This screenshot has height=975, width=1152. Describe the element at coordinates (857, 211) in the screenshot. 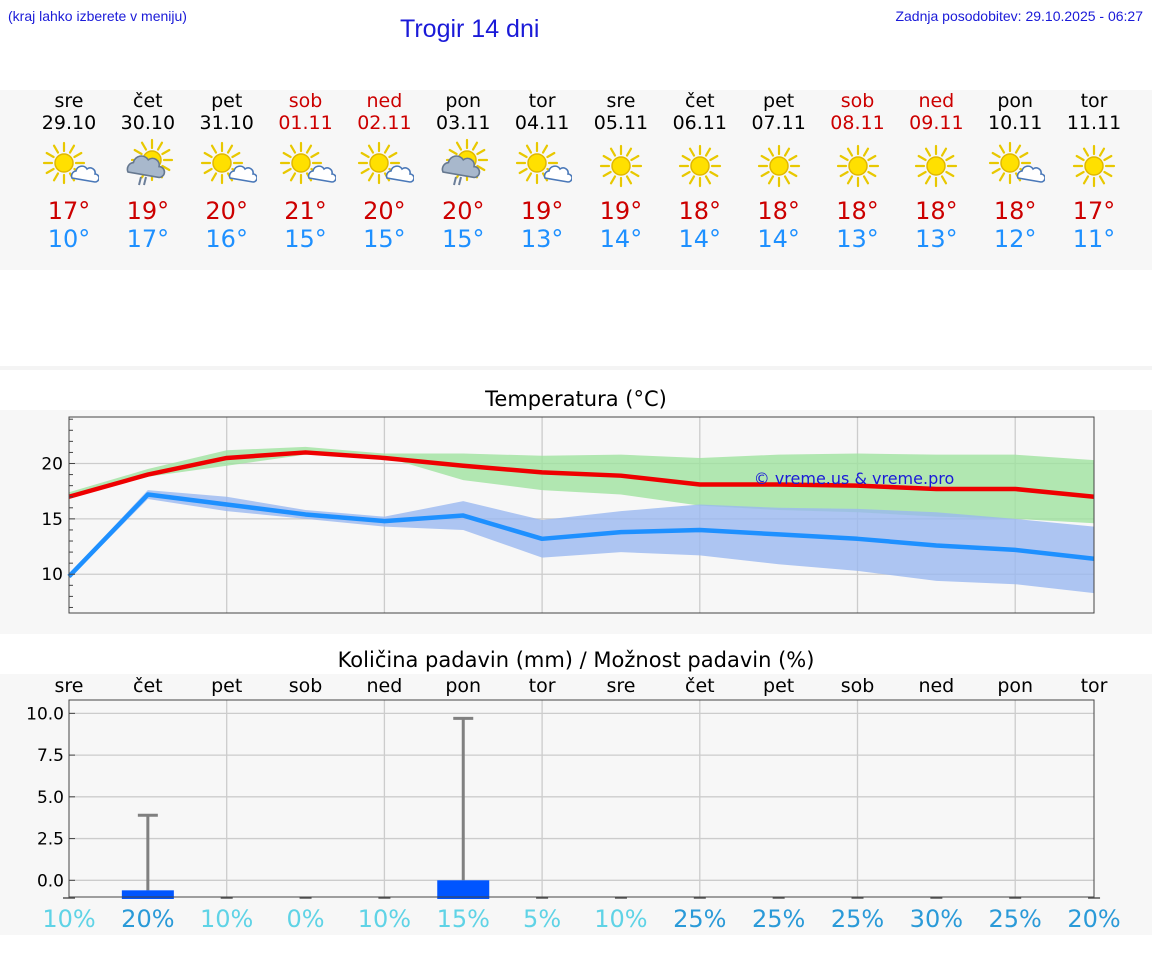

I see `temp-max: 18°` at that location.